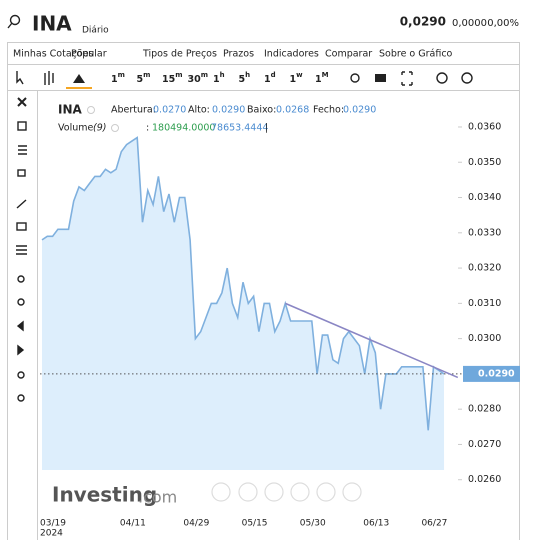  I want to click on last-price-box, so click(491, 373).